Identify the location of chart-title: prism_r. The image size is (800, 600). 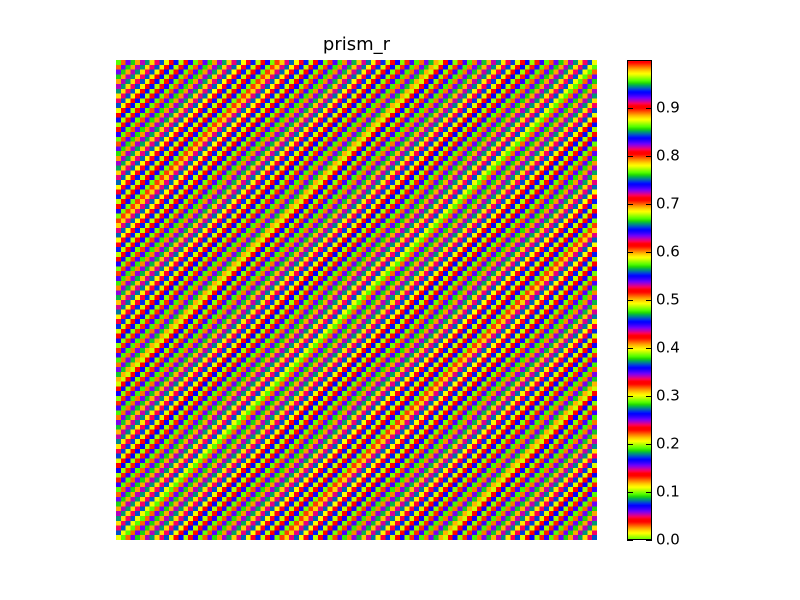
(356, 44).